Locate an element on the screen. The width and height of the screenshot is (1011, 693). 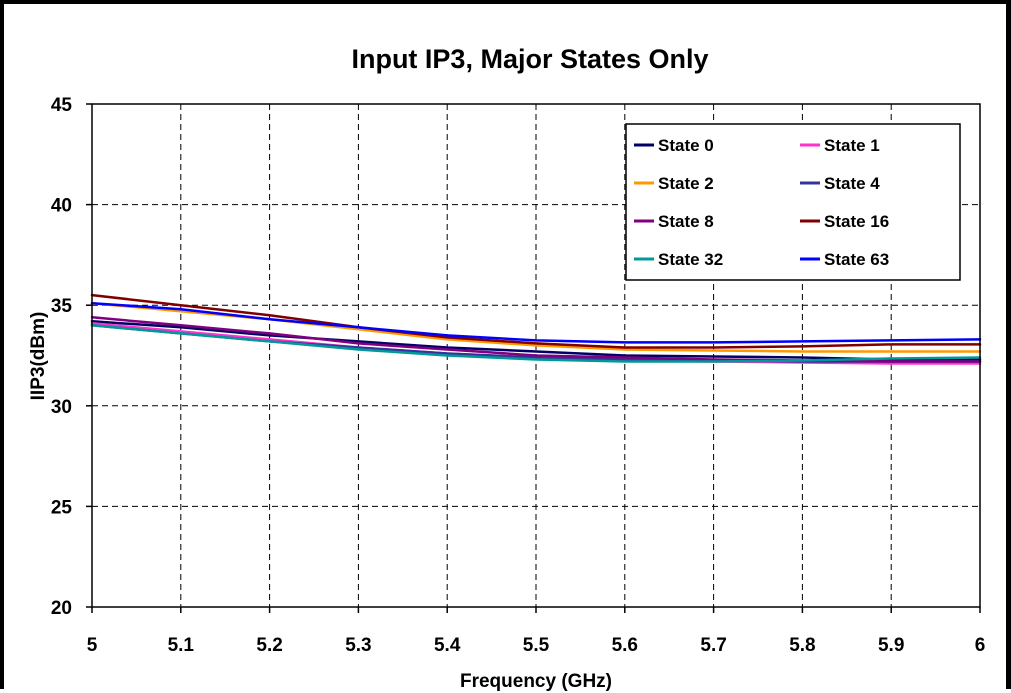
y-tick-label: 30 is located at coordinates (61, 407).